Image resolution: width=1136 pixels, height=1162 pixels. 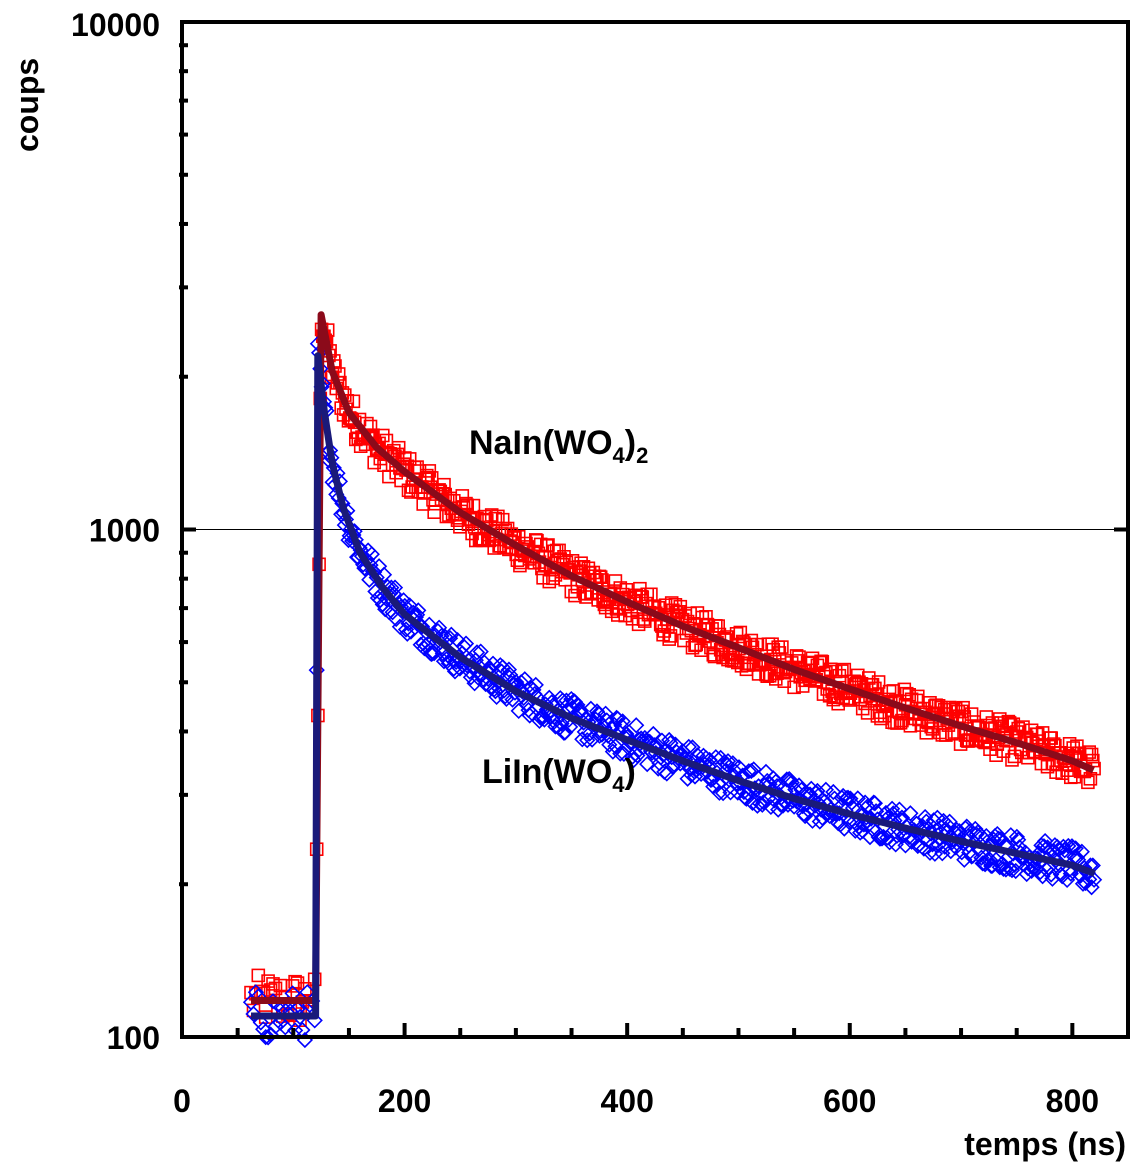 I want to click on series-label-liln: LiIn(WO4), so click(x=559, y=775).